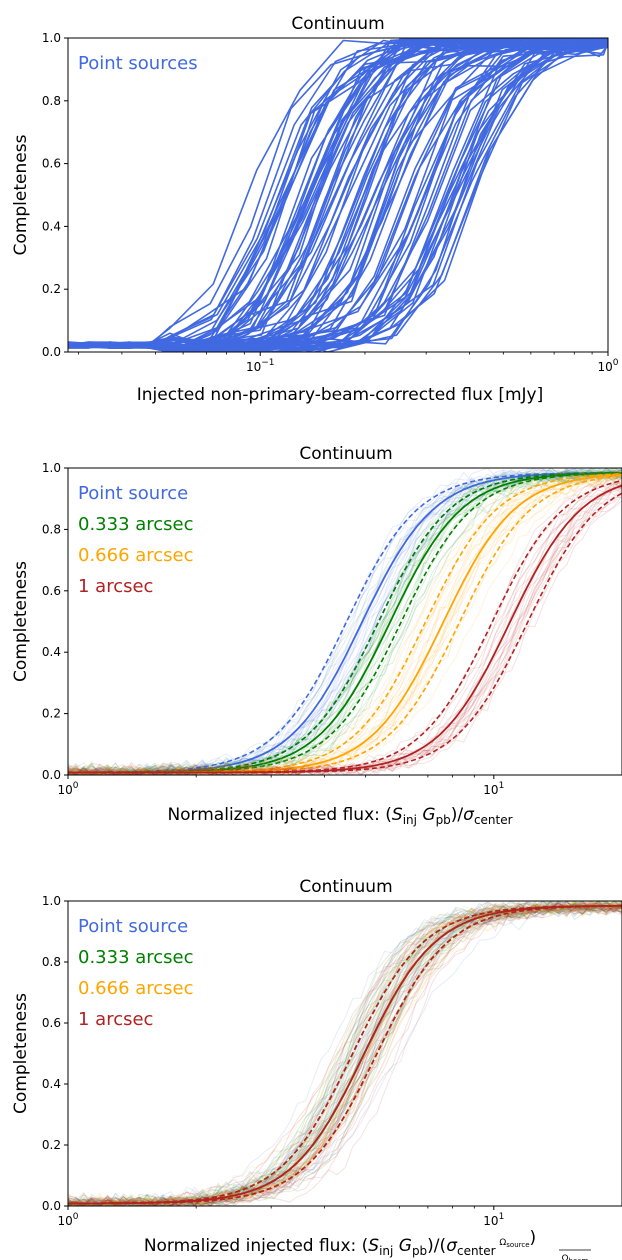 The height and width of the screenshot is (1260, 622). What do you see at coordinates (115, 1019) in the screenshot?
I see `legend-entry: 1 arcsec` at bounding box center [115, 1019].